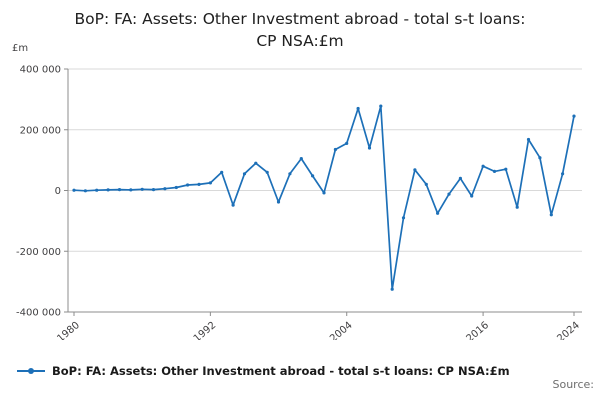 This screenshot has width=600, height=400. I want to click on svg-text: 2004, so click(341, 330).